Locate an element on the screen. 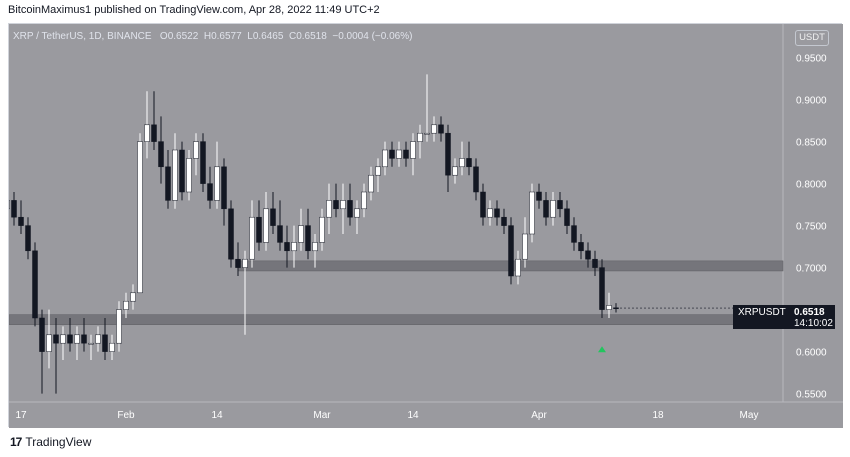 The height and width of the screenshot is (457, 850). bar-countdown: 14:10:02 is located at coordinates (813, 323).